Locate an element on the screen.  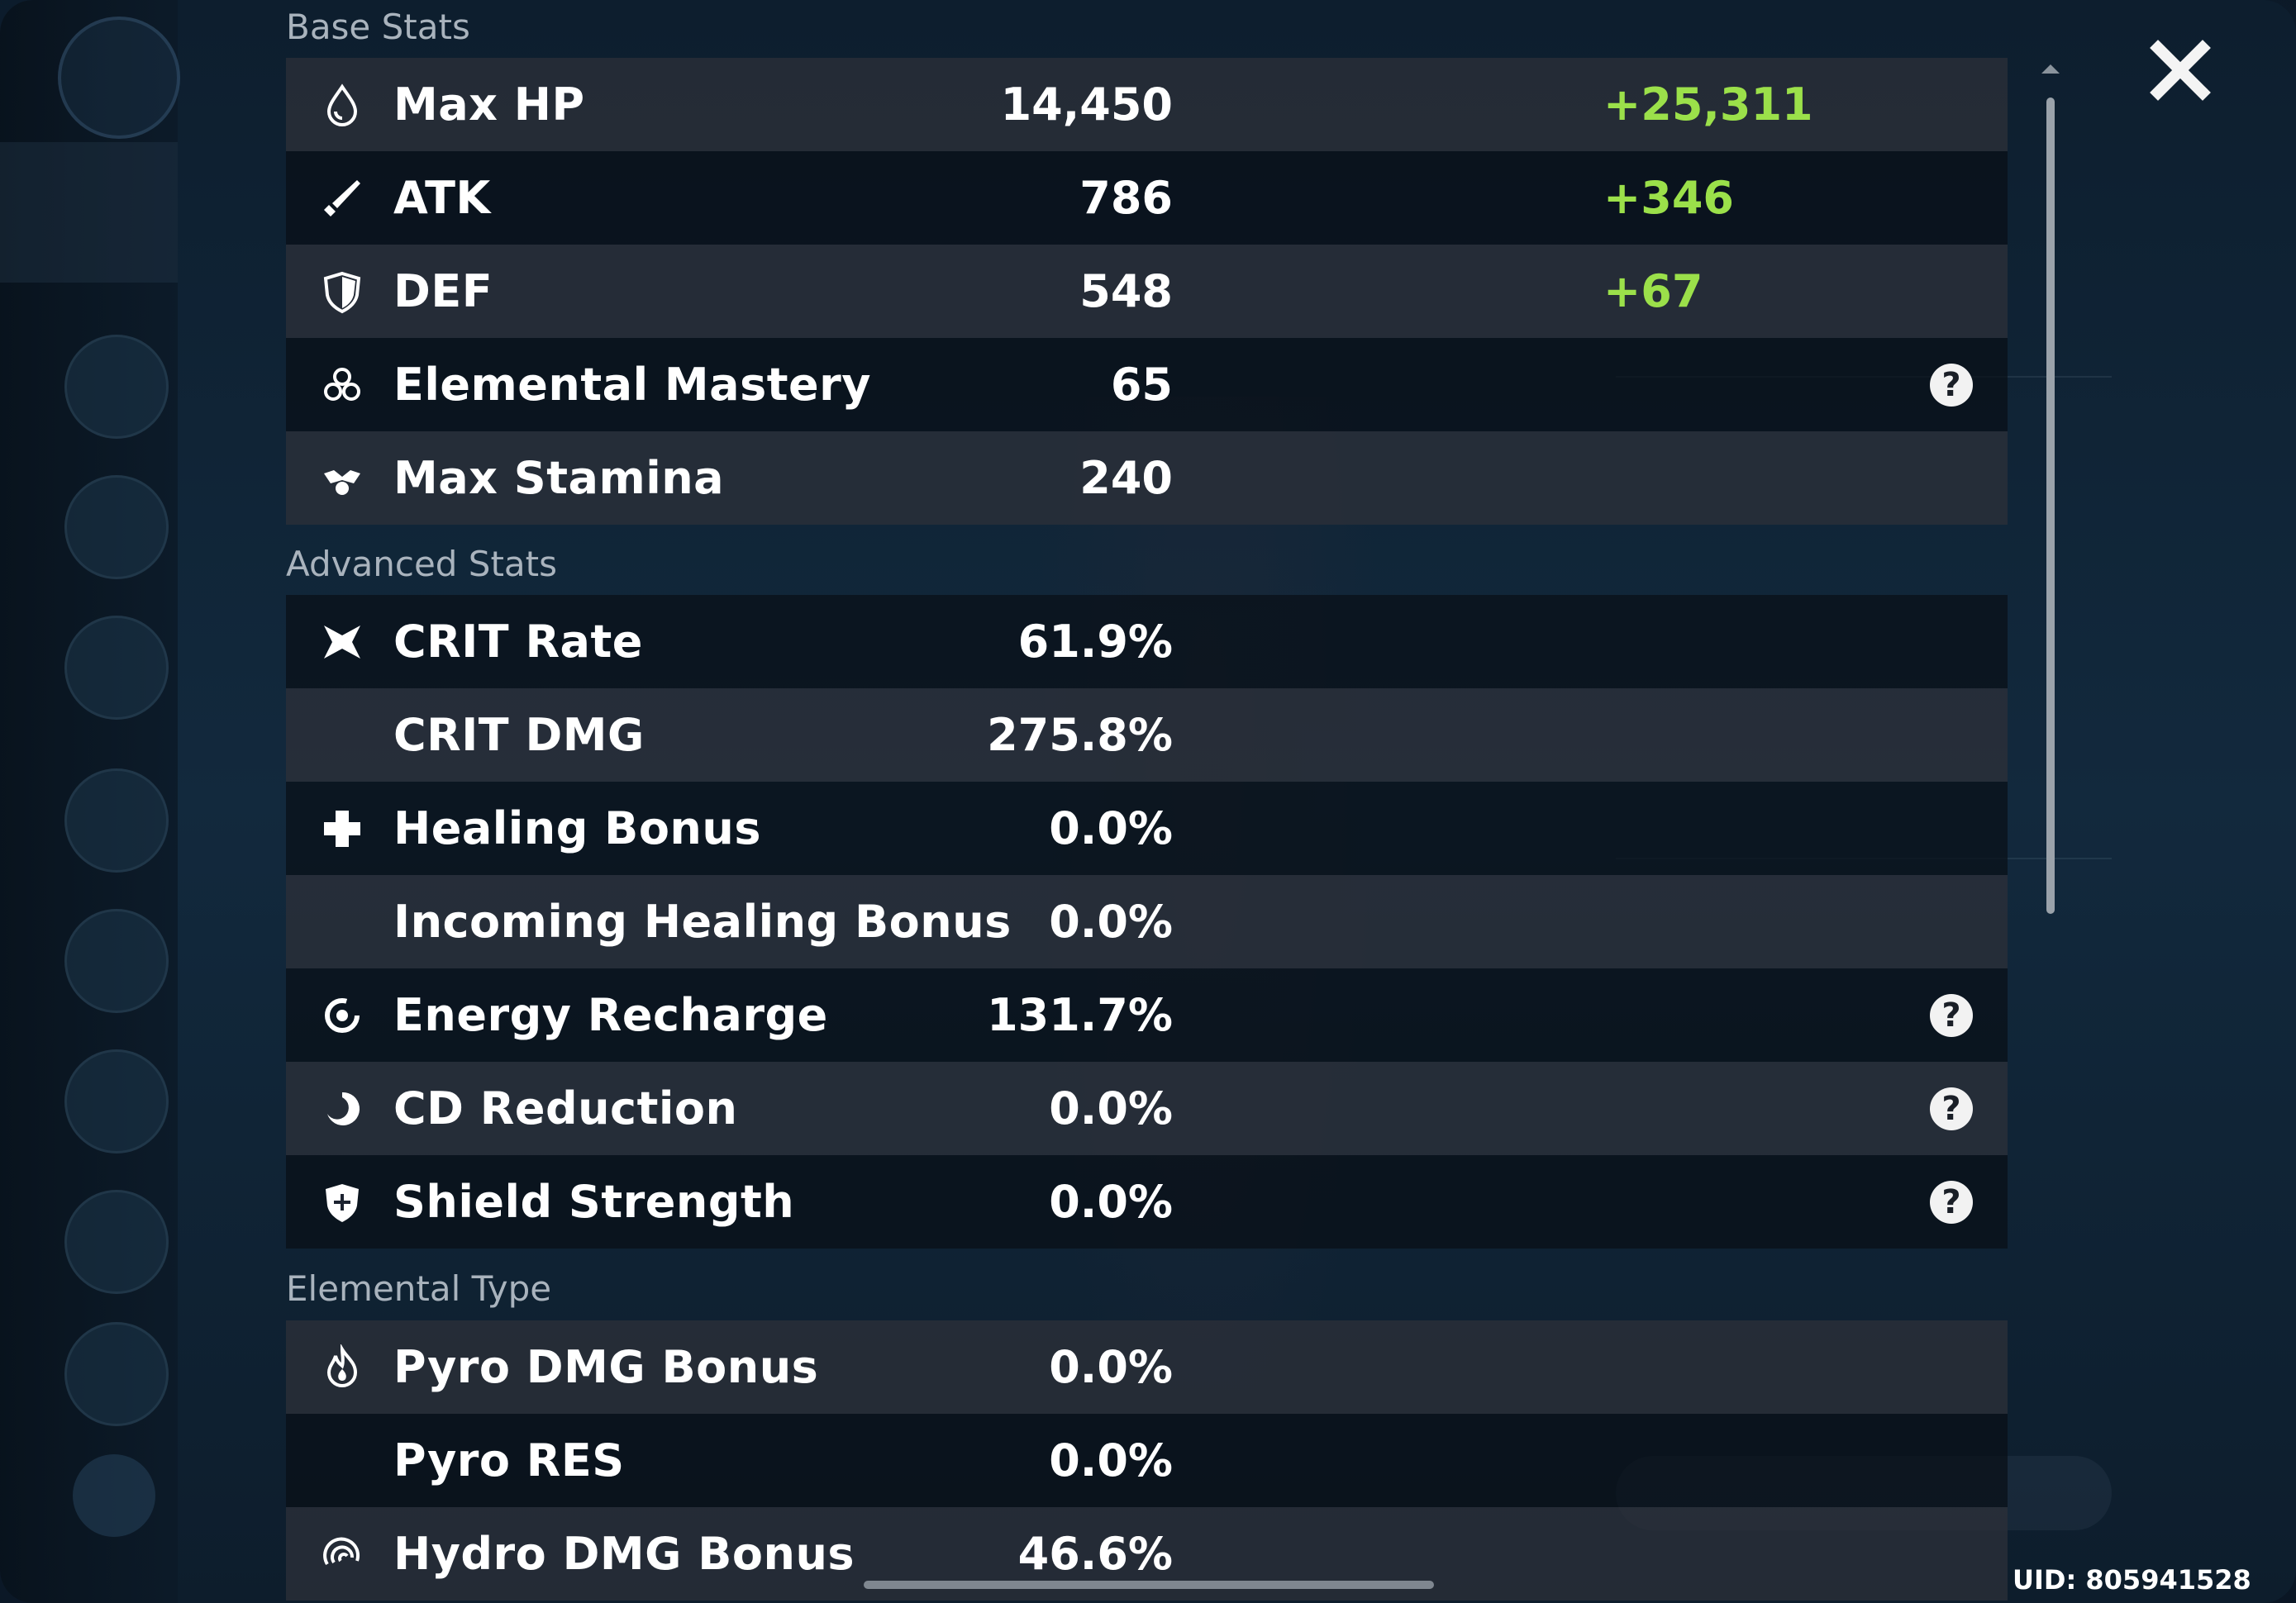
stat-value: 131.7% is located at coordinates (1080, 1015).